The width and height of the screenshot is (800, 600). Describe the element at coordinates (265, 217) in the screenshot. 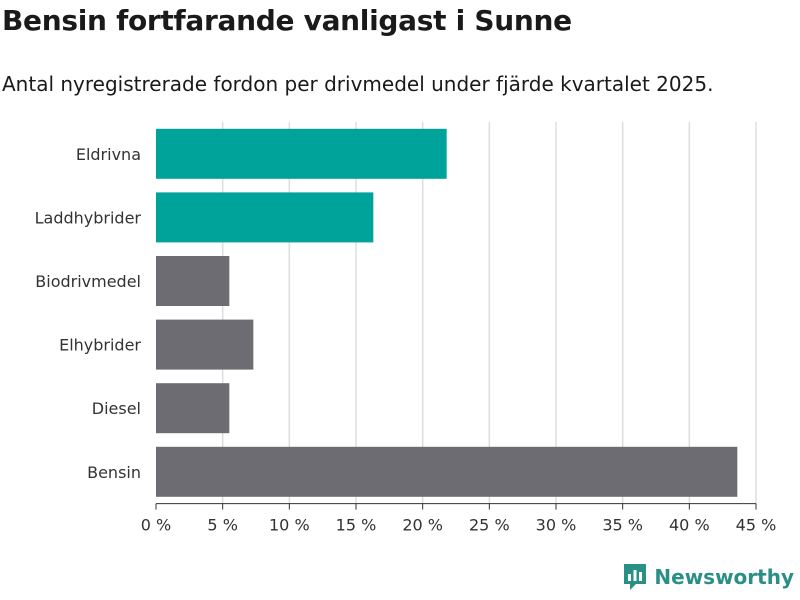

I see `bar-laddhybrider` at that location.